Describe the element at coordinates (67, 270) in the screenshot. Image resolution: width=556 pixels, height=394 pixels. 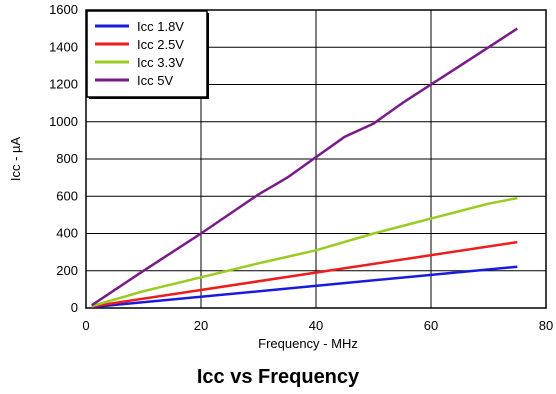
I see `y-tick-label: 200` at that location.